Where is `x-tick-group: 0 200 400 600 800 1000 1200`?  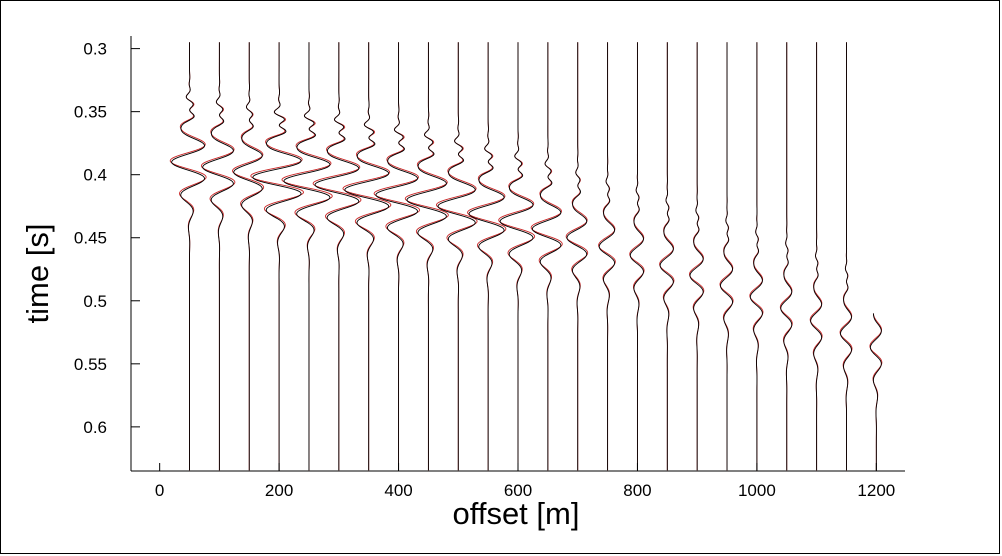 x-tick-group: 0 200 400 600 800 1000 1200 is located at coordinates (525, 481).